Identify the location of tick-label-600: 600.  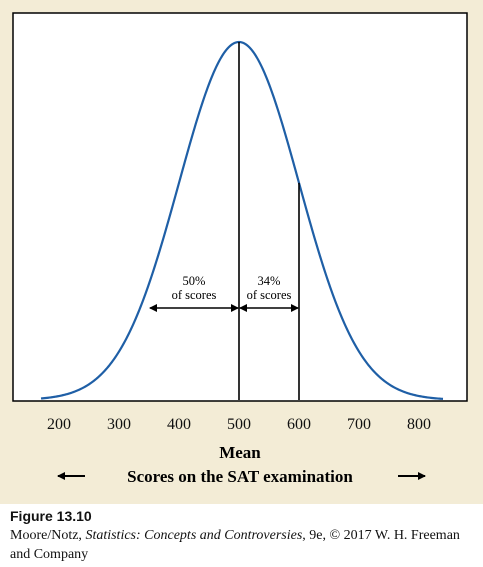
(299, 424).